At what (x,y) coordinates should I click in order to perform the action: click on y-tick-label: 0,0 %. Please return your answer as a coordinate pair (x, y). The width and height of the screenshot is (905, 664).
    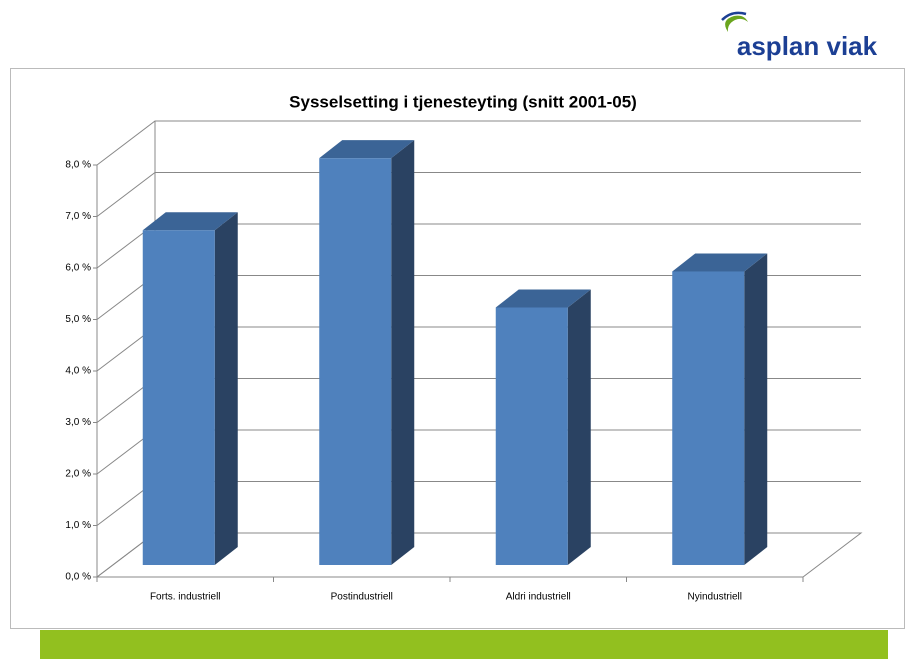
    Looking at the image, I should click on (78, 577).